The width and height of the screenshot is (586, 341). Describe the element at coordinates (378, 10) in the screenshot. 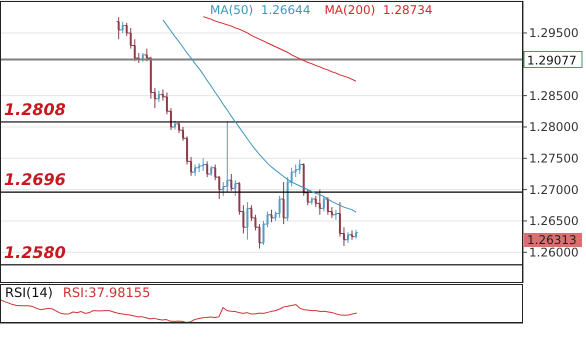

I see `text: MA(200) 1.28734` at that location.